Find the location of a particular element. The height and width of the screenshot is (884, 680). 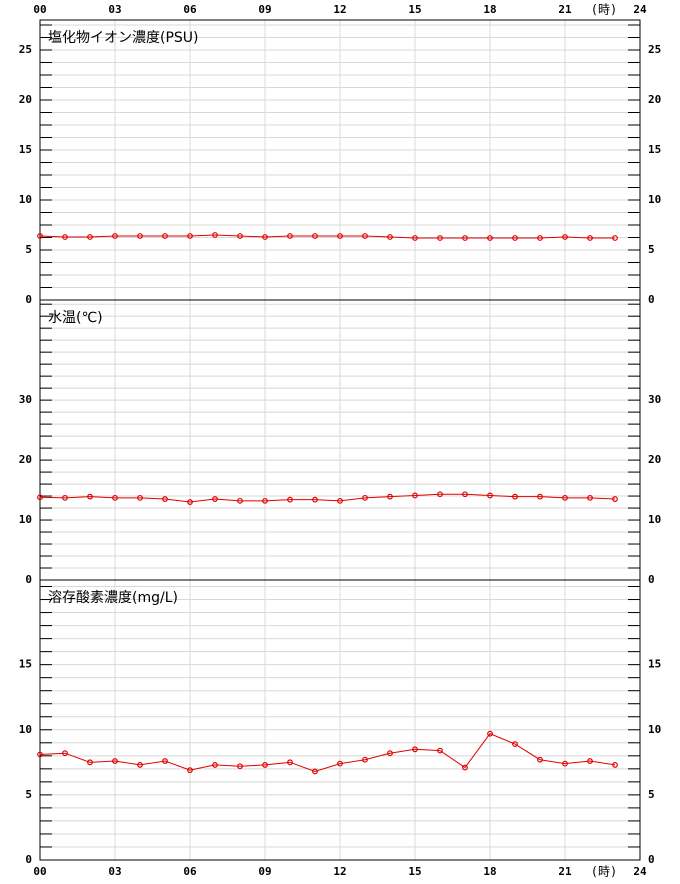

x-tick-label: 24 is located at coordinates (640, 871).